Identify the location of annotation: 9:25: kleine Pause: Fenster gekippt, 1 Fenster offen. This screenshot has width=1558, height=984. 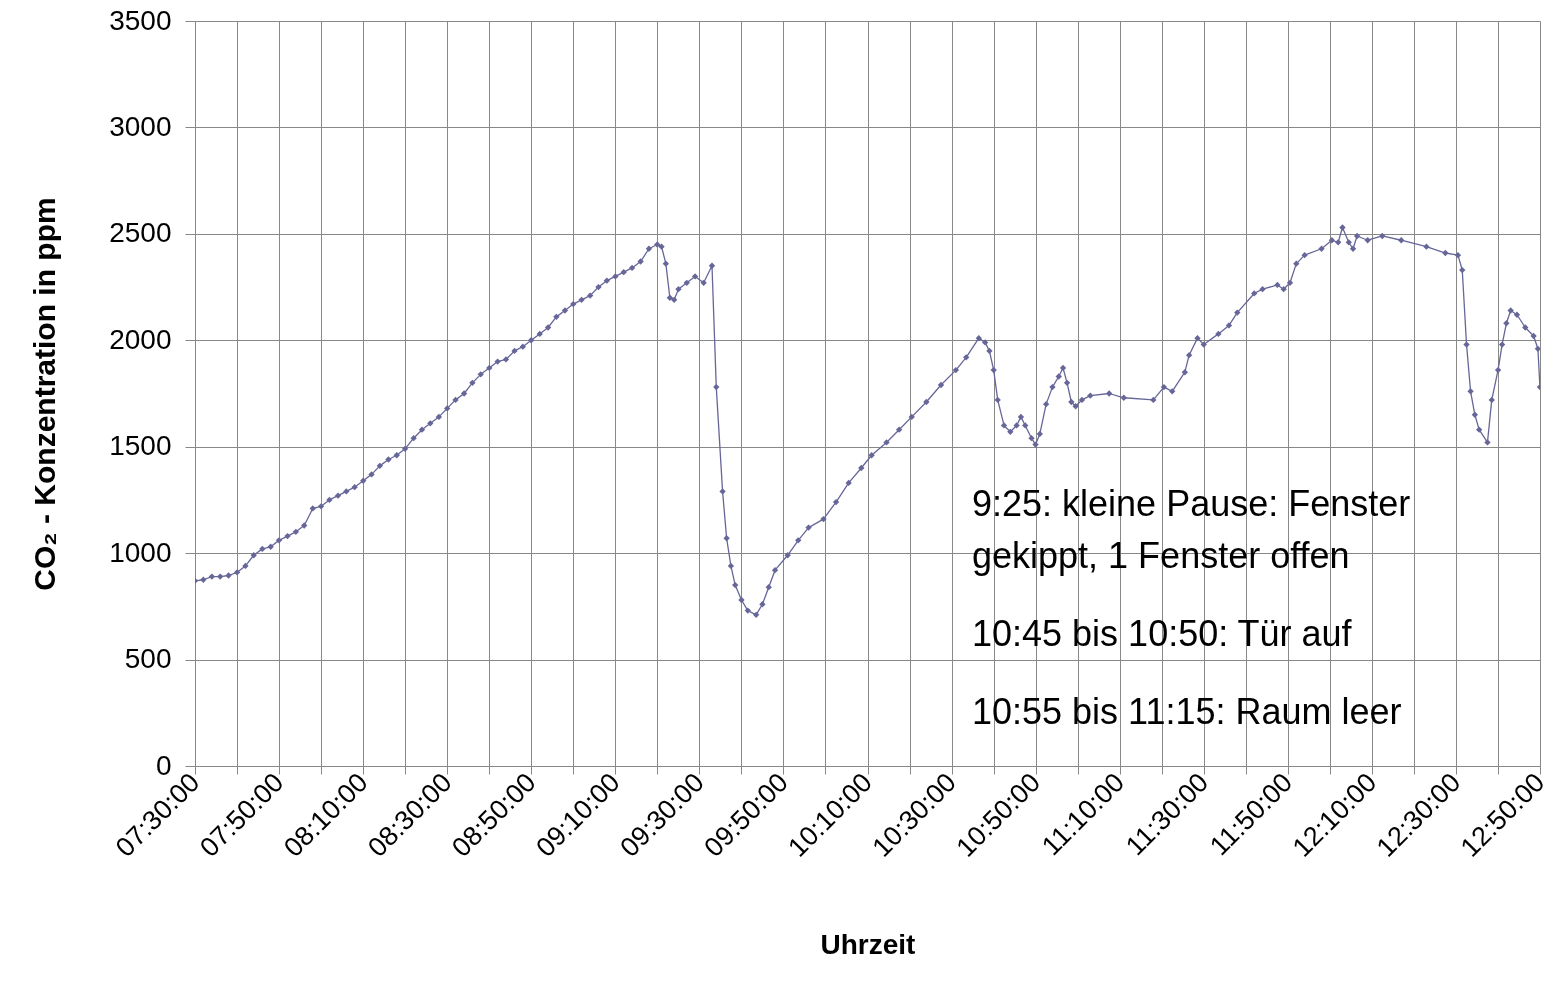
(1191, 529).